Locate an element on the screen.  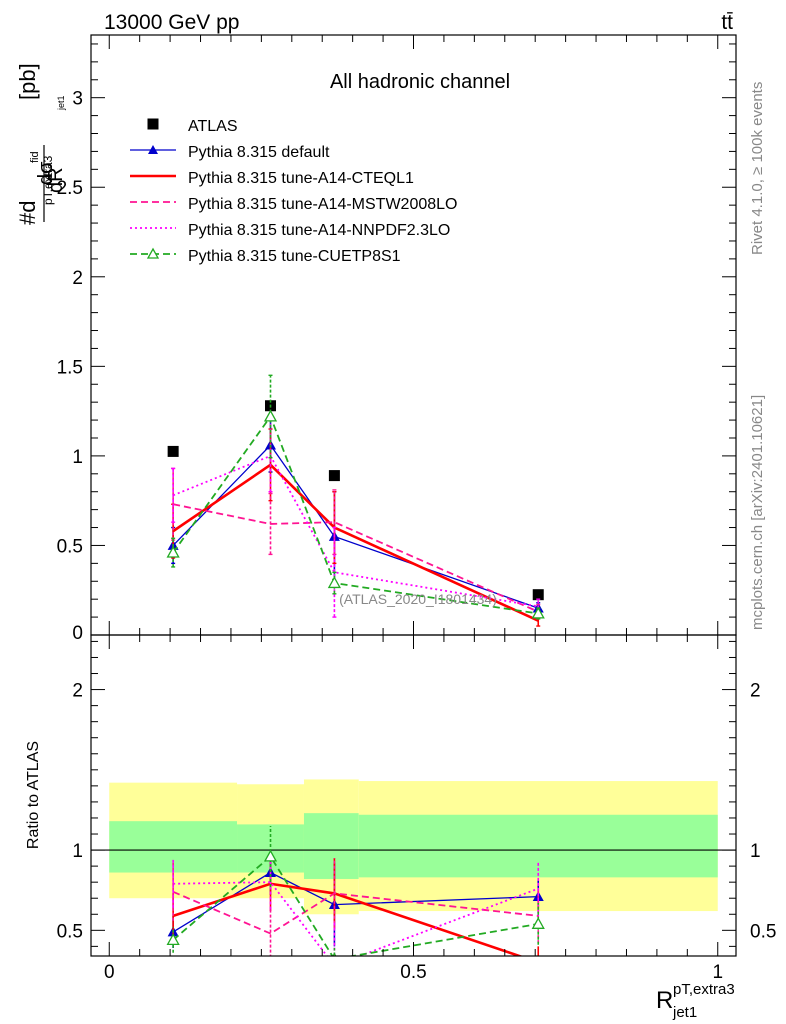
legend-label: Pythia 8.315 tune-A14-MSTW2008LO is located at coordinates (322, 204).